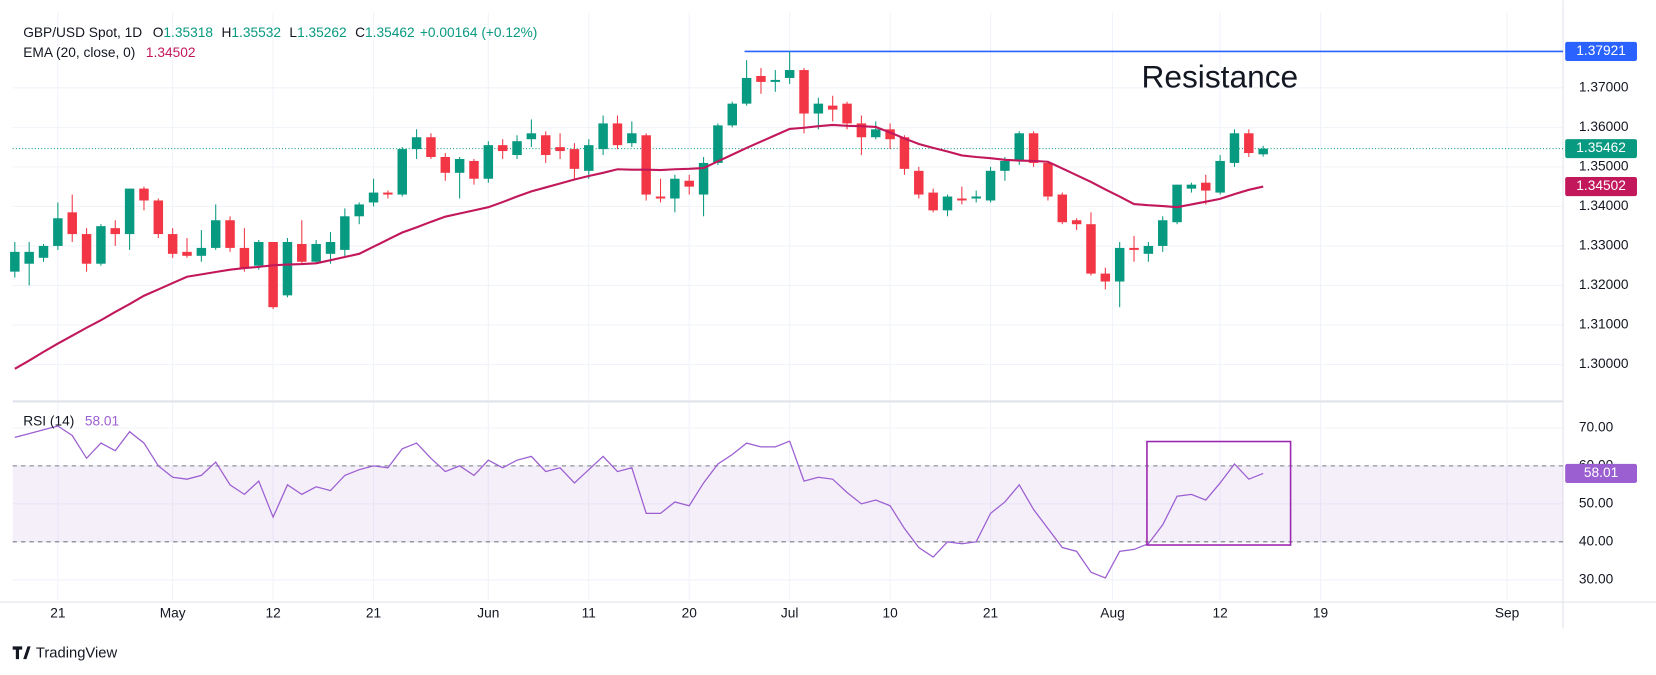  I want to click on brand-text: TradingView, so click(77, 654).